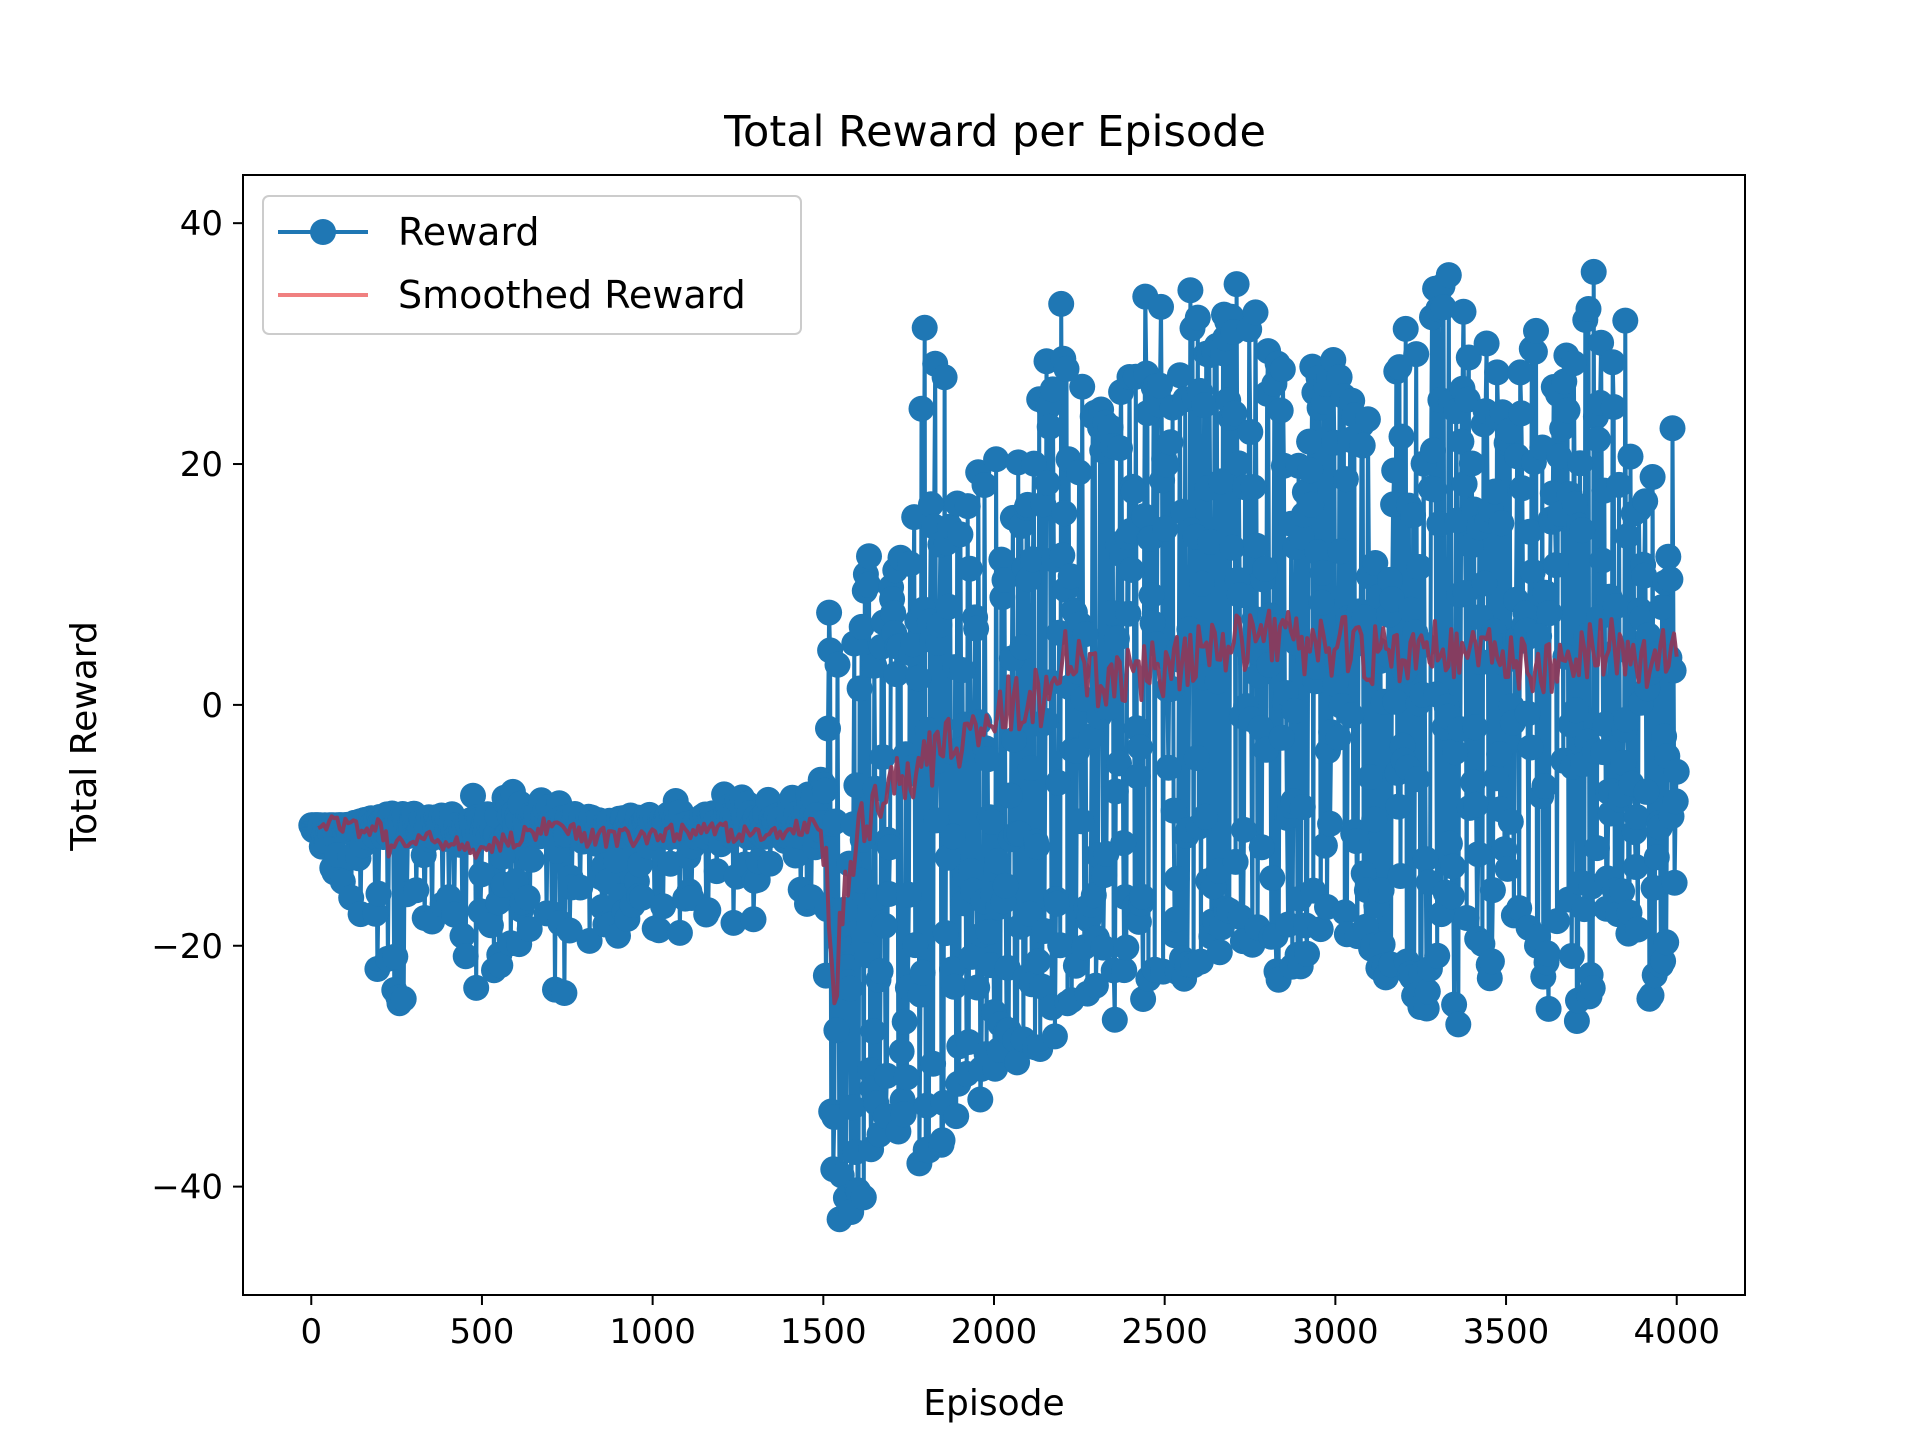  Describe the element at coordinates (201, 465) in the screenshot. I see `y-tick-label: 20` at that location.